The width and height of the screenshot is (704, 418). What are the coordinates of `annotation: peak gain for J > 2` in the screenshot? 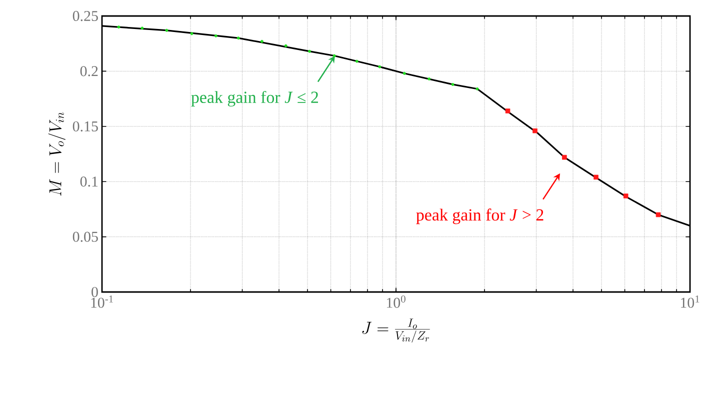 It's located at (480, 216).